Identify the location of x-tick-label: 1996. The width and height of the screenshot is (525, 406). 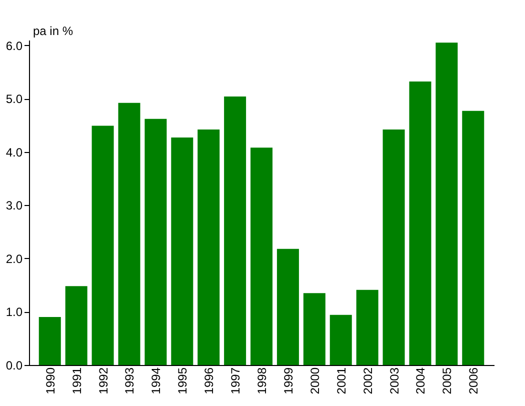
(209, 380).